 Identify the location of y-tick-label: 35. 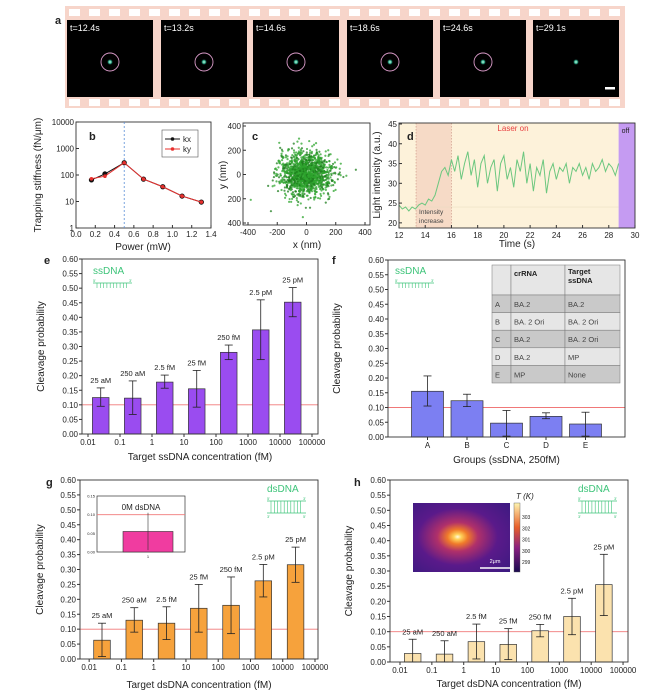
(392, 164).